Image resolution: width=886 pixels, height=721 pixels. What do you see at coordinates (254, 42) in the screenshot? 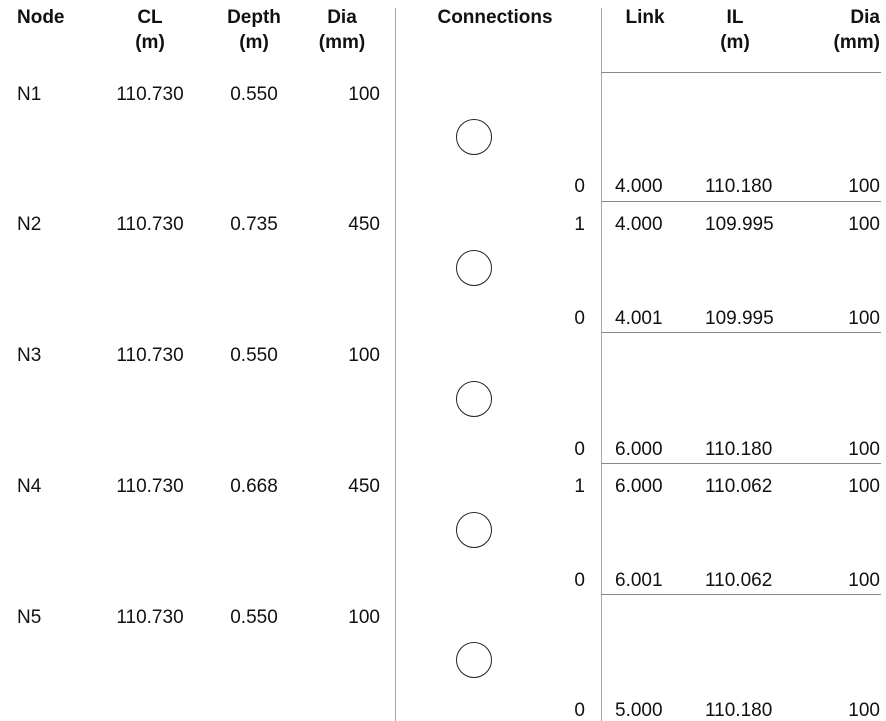
I see `header-depth-unit: (m)` at bounding box center [254, 42].